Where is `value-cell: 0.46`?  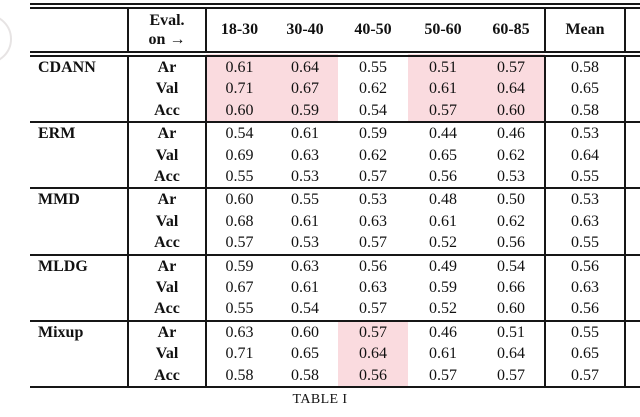
value-cell: 0.46 is located at coordinates (511, 134).